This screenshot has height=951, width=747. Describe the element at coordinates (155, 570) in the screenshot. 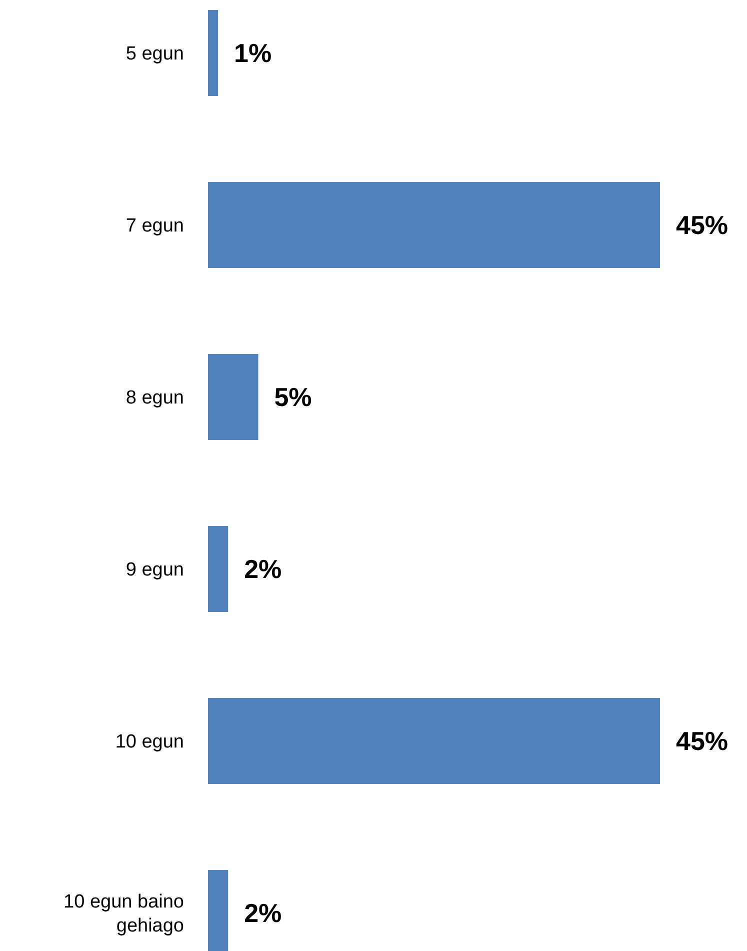

I see `y-tick-label: 9 egun` at that location.